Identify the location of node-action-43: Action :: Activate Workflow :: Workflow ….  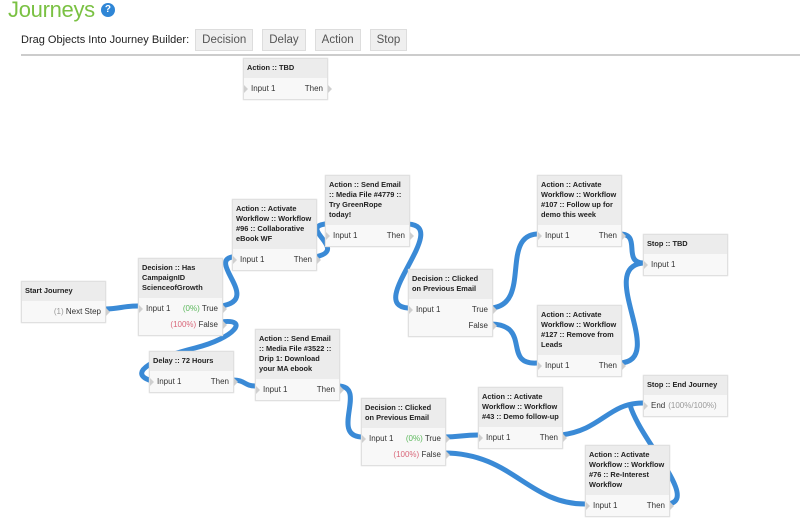
(522, 418).